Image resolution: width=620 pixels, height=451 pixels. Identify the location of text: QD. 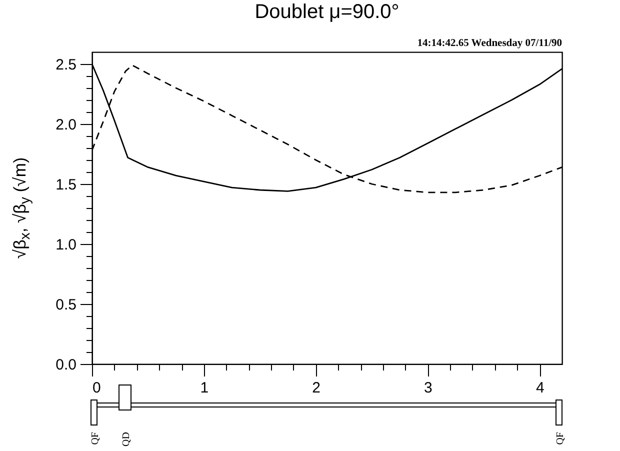
(126, 439).